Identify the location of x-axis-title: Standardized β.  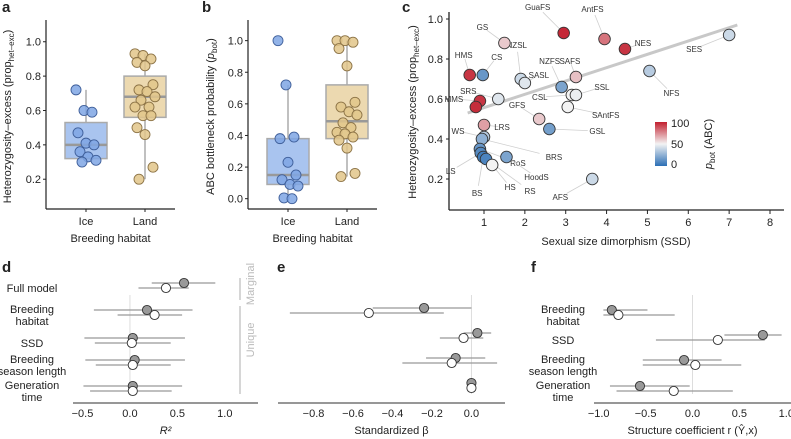
(391, 431).